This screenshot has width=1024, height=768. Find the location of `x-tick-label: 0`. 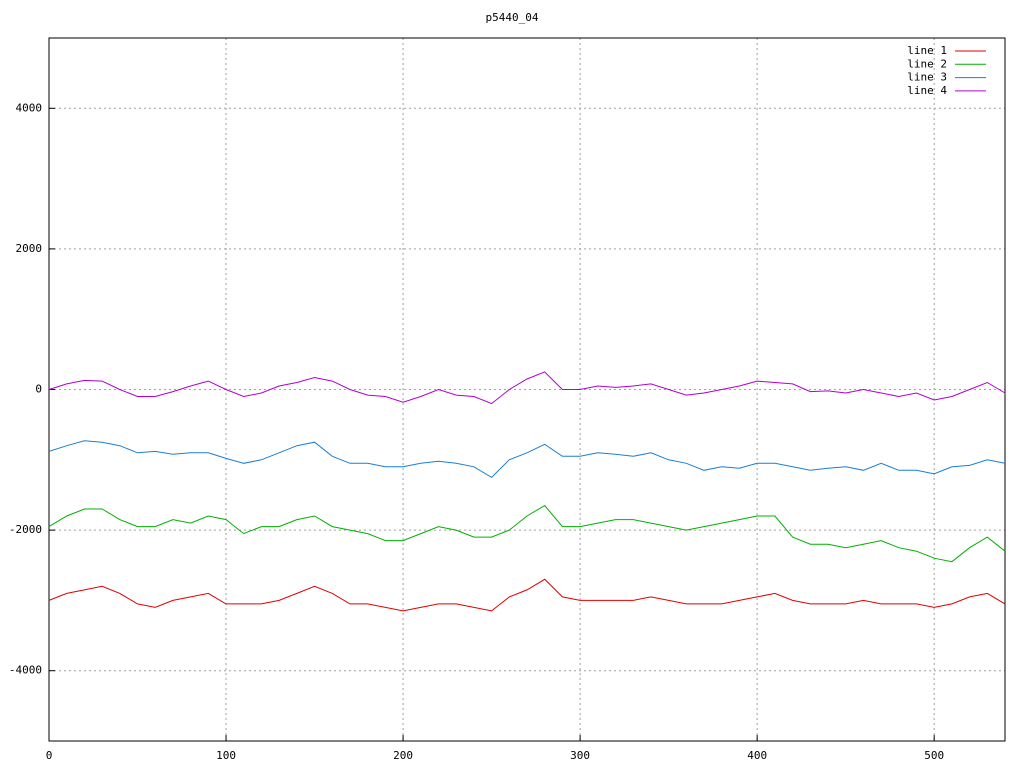

x-tick-label: 0 is located at coordinates (49, 755).